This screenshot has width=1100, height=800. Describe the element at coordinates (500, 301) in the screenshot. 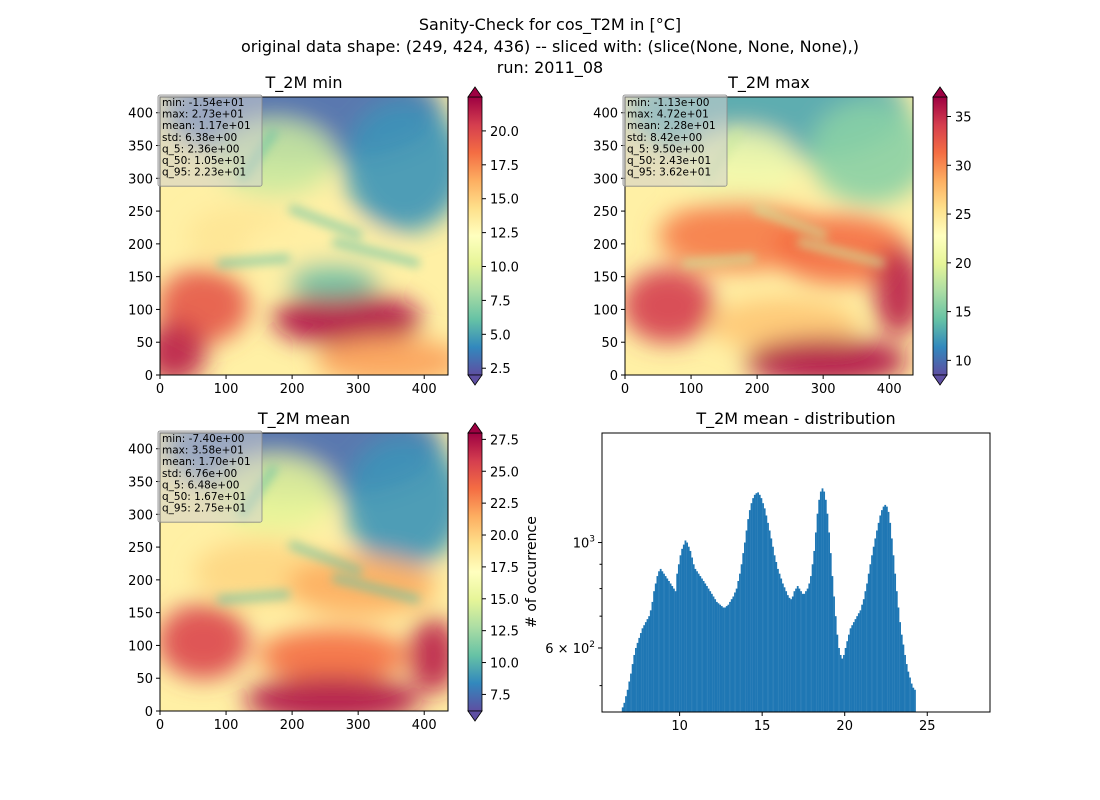

I see `colorbar-tick-label: 7.5` at that location.